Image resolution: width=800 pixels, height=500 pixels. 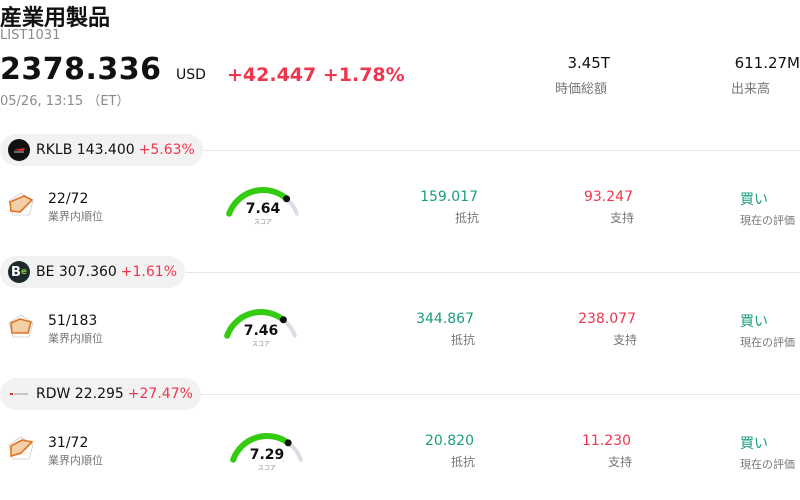 What do you see at coordinates (449, 197) in the screenshot?
I see `resistance-value: 159.017` at bounding box center [449, 197].